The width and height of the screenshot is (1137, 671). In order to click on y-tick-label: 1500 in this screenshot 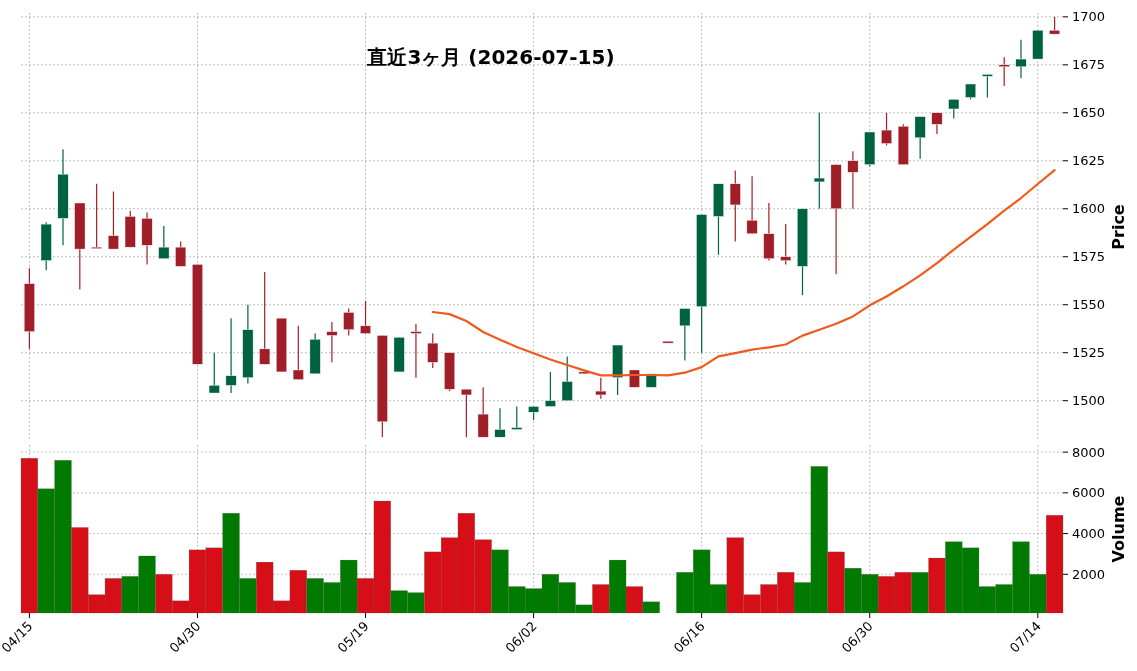, I will do `click(1089, 401)`.